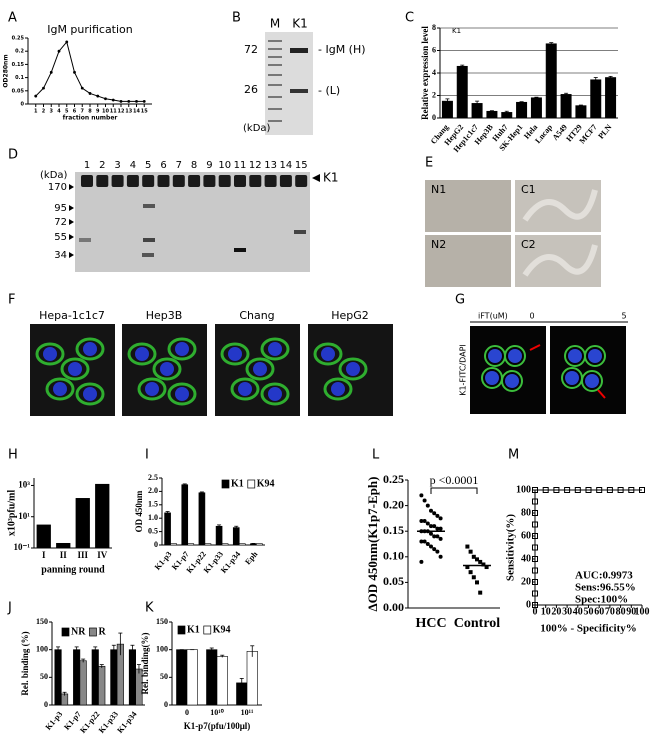  I want to click on y-tick-label: 80, so click(526, 512).